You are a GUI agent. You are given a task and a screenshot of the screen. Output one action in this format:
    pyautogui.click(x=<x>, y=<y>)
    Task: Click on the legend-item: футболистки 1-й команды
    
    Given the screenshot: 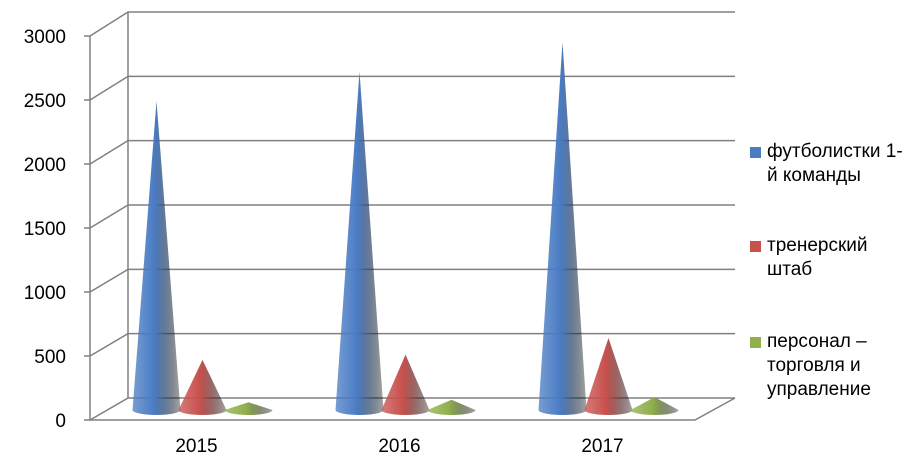 What is the action you would take?
    pyautogui.click(x=830, y=164)
    